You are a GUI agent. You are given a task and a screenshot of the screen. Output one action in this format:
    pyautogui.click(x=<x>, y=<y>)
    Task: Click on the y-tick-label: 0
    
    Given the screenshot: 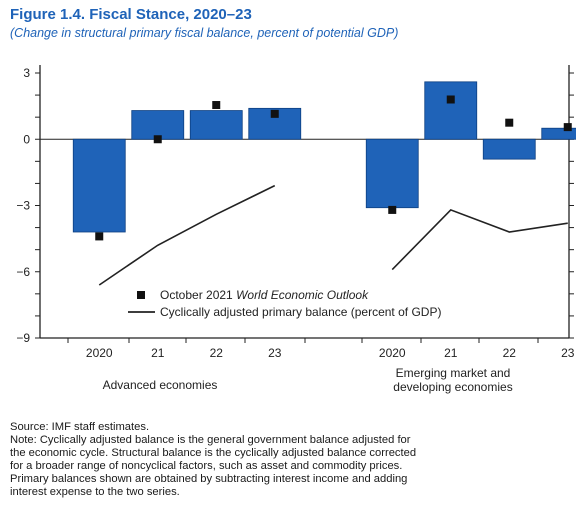 What is the action you would take?
    pyautogui.click(x=26, y=139)
    